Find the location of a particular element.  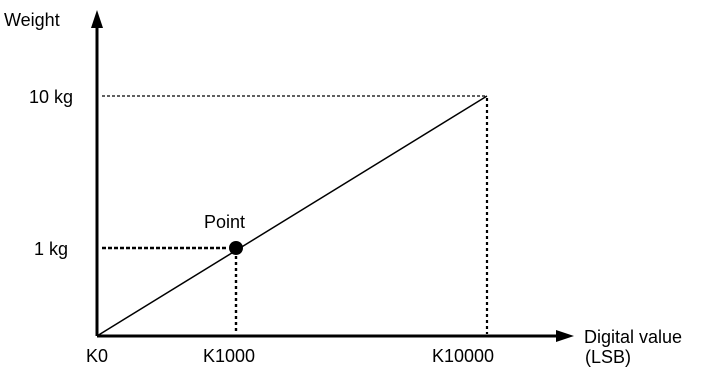

y-axis-label: Weight is located at coordinates (32, 20).